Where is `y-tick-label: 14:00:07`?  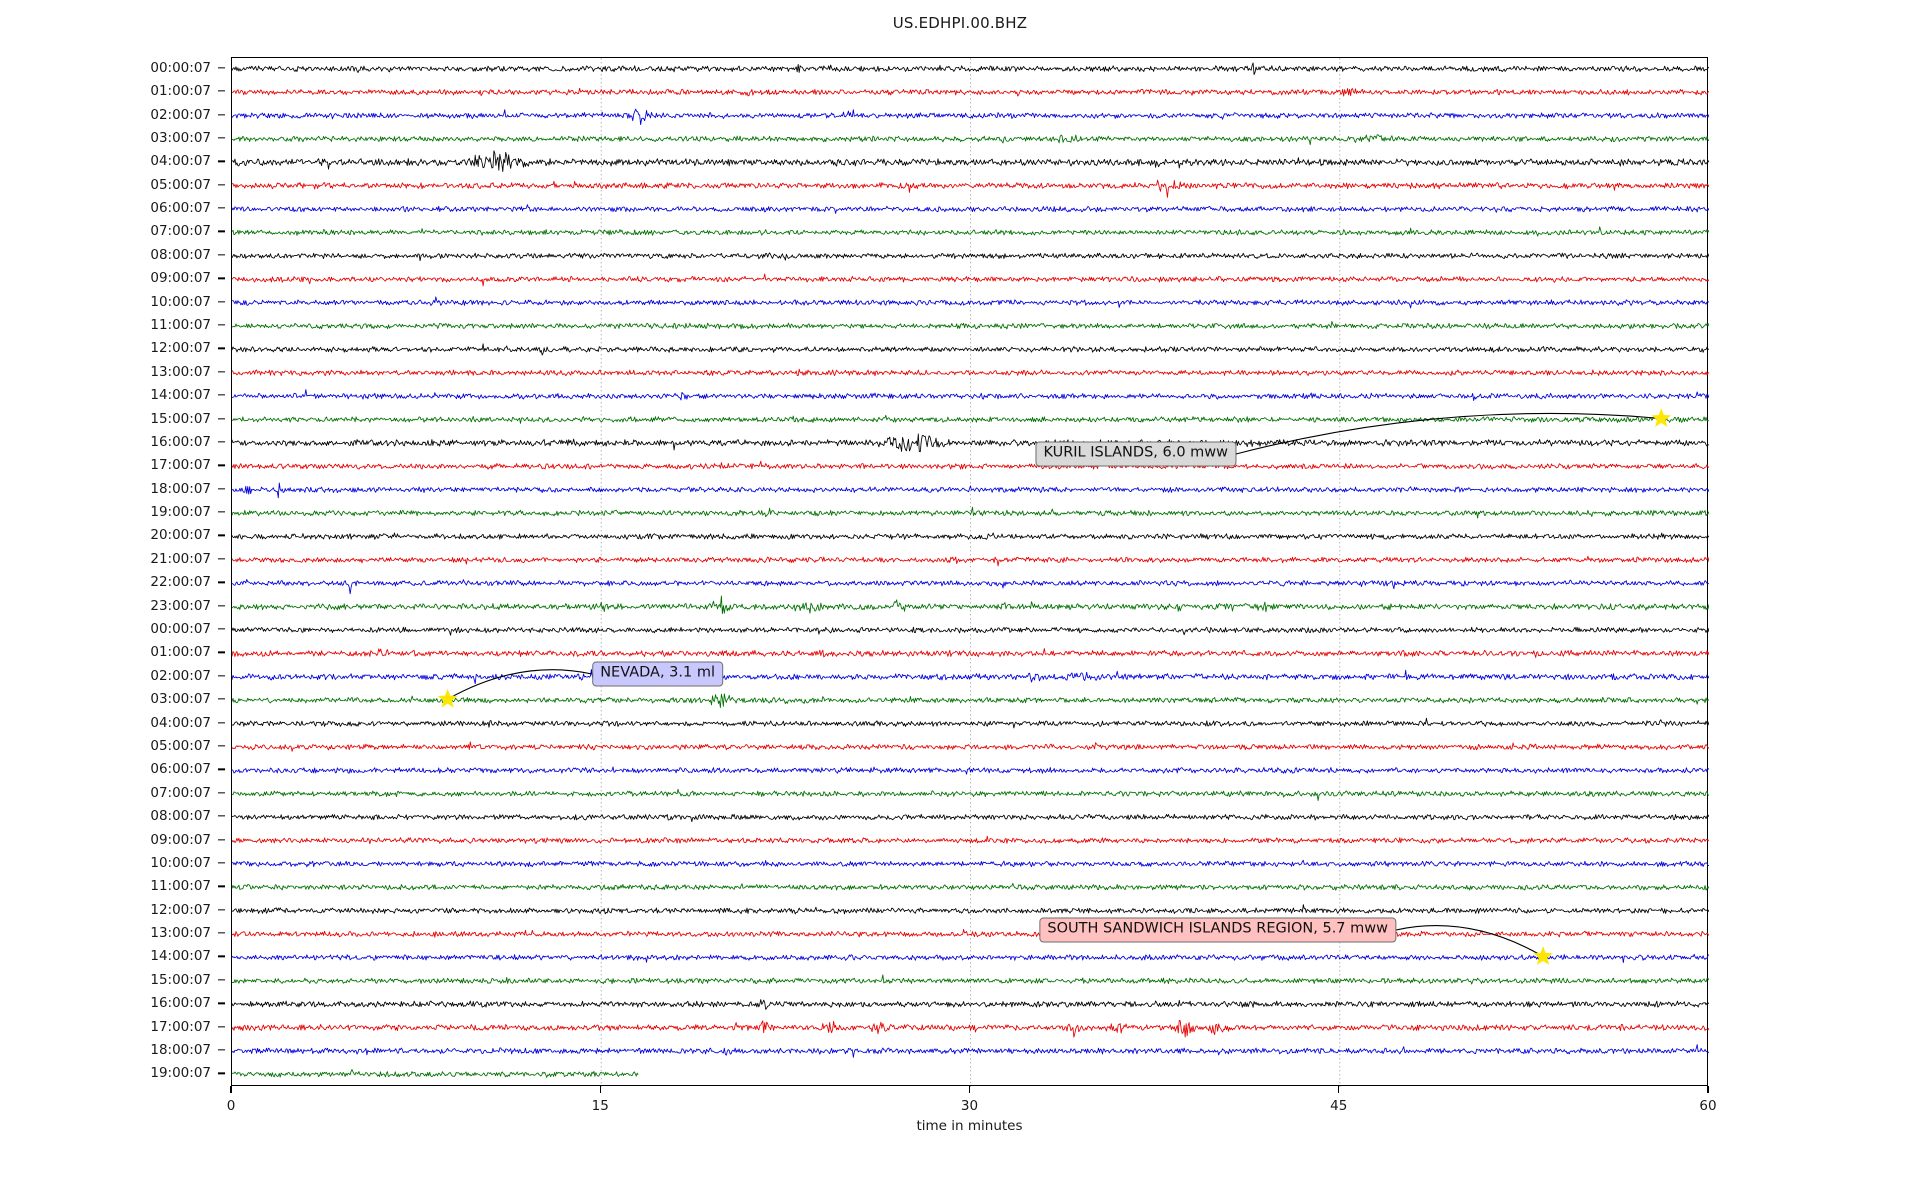
y-tick-label: 14:00:07 is located at coordinates (180, 956).